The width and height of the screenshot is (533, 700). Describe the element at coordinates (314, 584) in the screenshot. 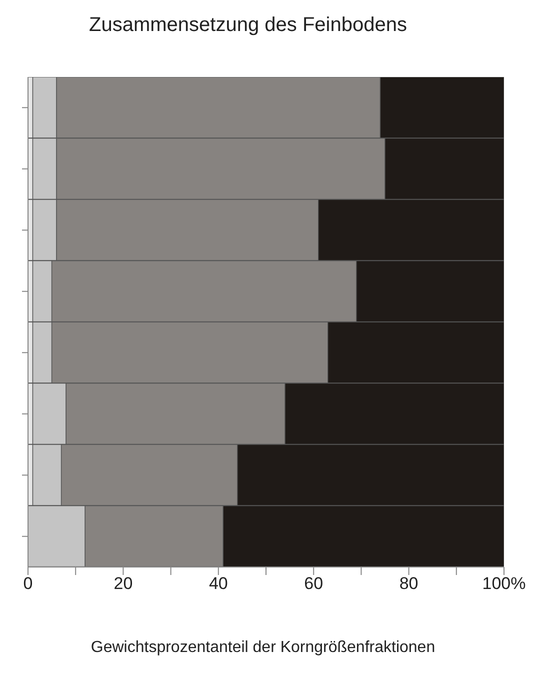

I see `x-tick-label: 60` at that location.